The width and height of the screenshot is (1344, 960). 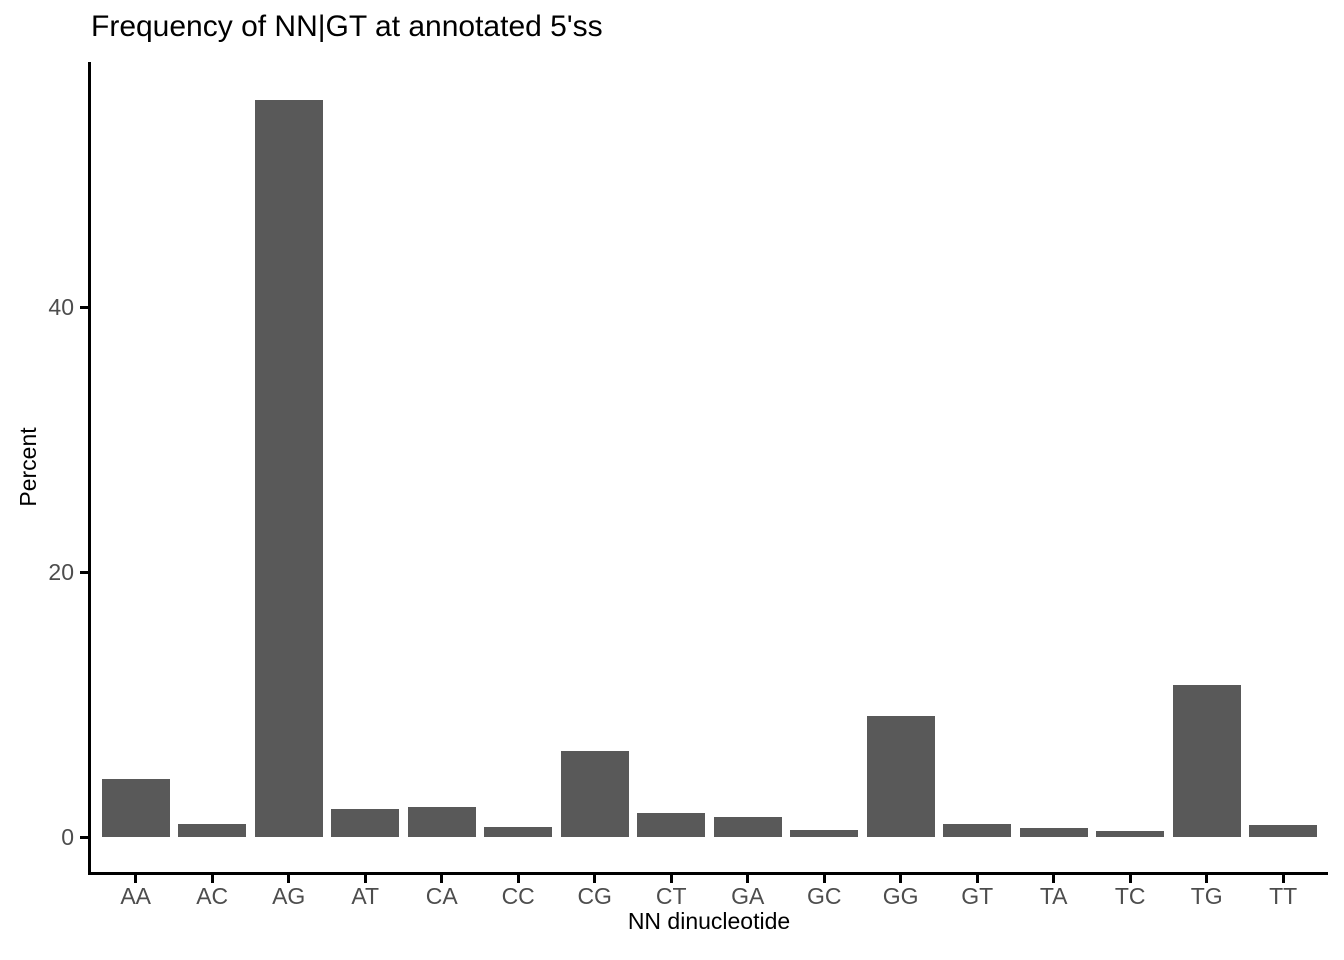 What do you see at coordinates (595, 879) in the screenshot?
I see `x-tick-mark-CG` at bounding box center [595, 879].